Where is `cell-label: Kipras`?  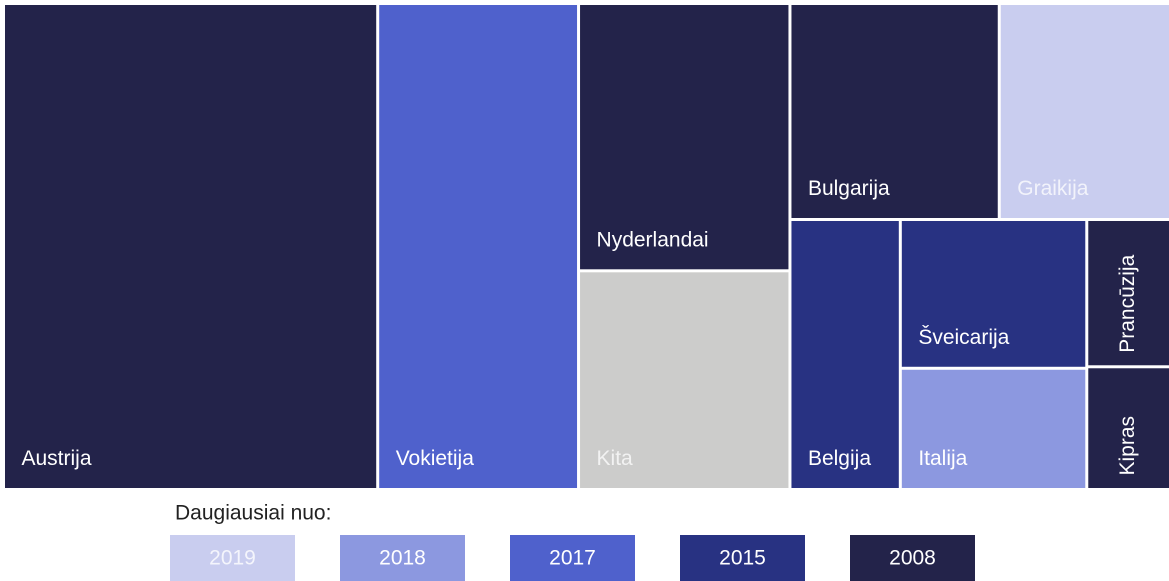 cell-label: Kipras is located at coordinates (1127, 446).